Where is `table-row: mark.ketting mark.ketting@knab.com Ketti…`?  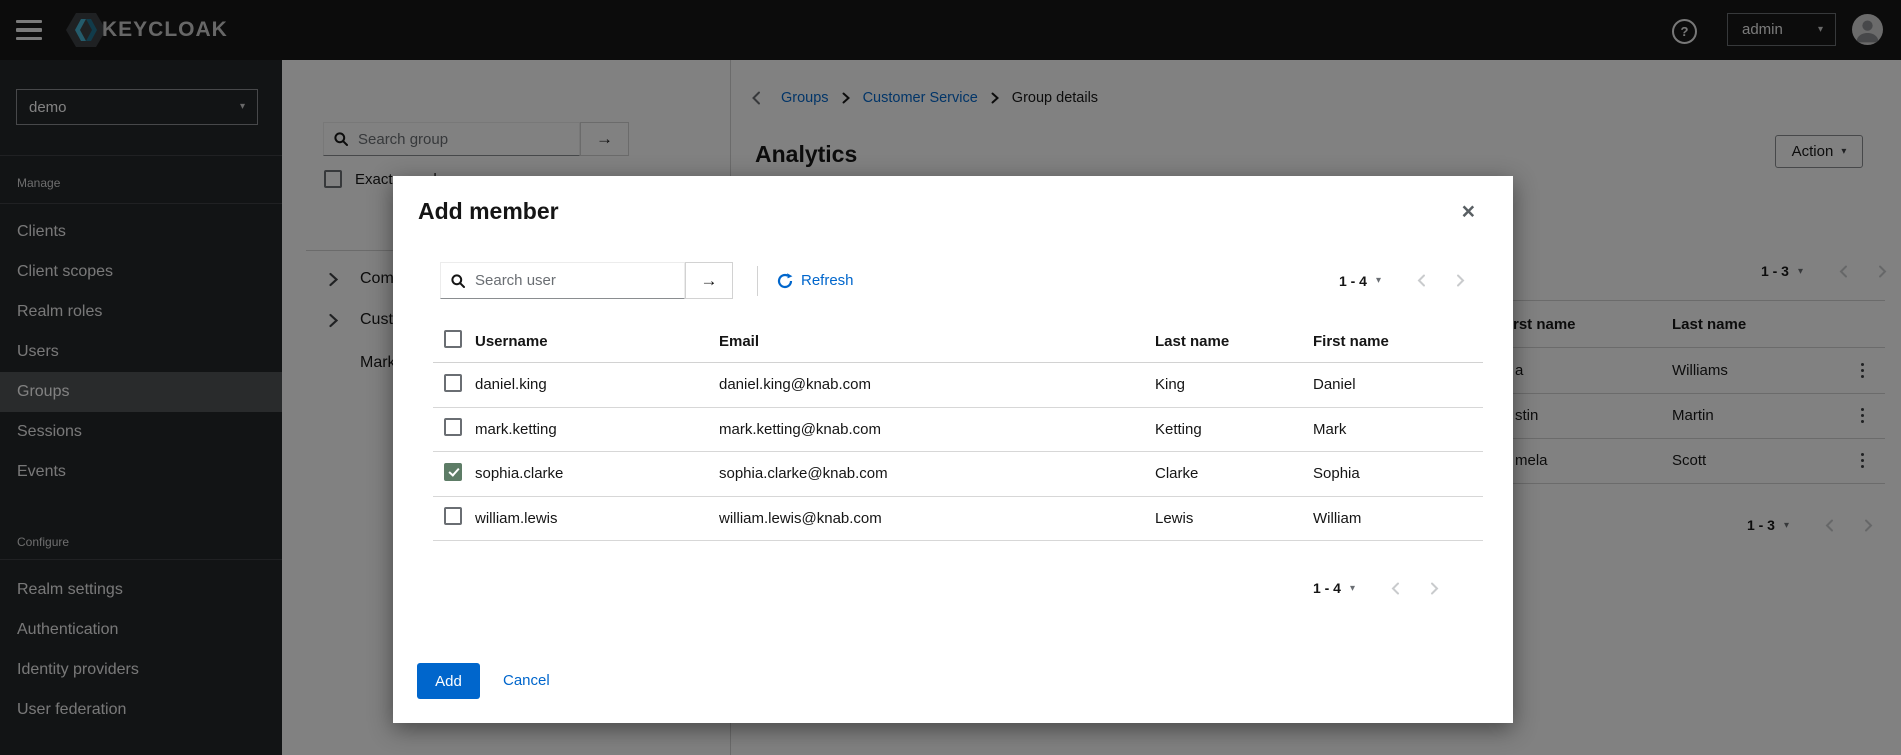 table-row: mark.ketting mark.ketting@knab.com Ketti… is located at coordinates (958, 430).